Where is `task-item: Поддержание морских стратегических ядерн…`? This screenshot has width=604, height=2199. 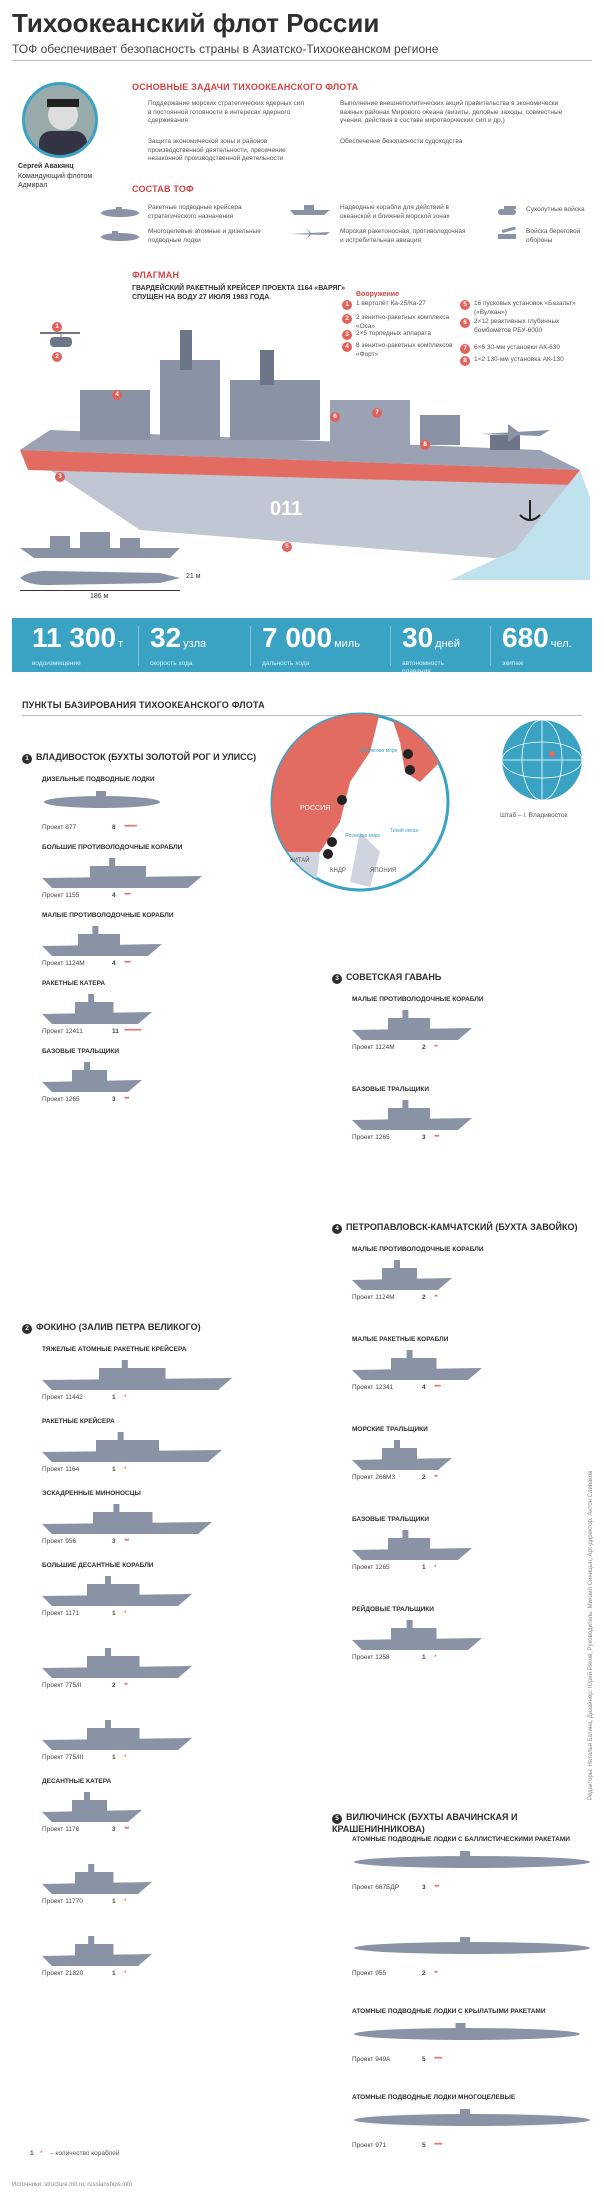
task-item: Поддержание морских стратегических ядерн… is located at coordinates (226, 112).